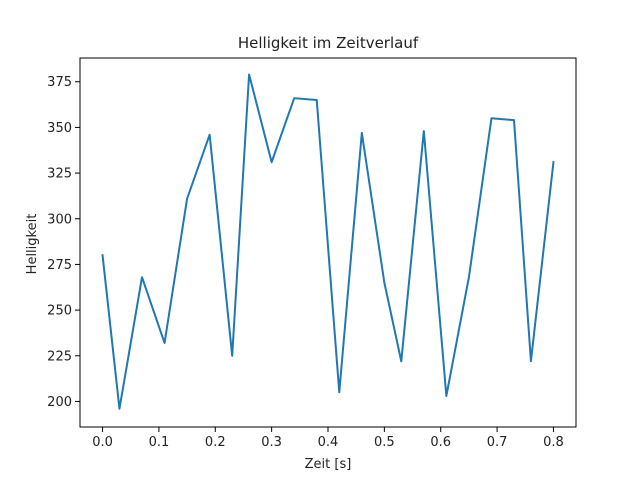 The width and height of the screenshot is (640, 480). Describe the element at coordinates (59, 219) in the screenshot. I see `y-tick-label: 300` at that location.